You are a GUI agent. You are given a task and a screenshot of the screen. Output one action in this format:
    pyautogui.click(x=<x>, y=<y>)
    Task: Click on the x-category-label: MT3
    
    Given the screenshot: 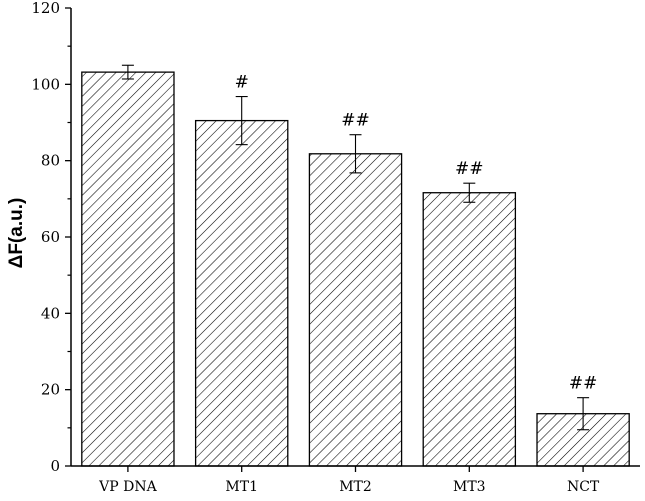 What is the action you would take?
    pyautogui.click(x=469, y=487)
    